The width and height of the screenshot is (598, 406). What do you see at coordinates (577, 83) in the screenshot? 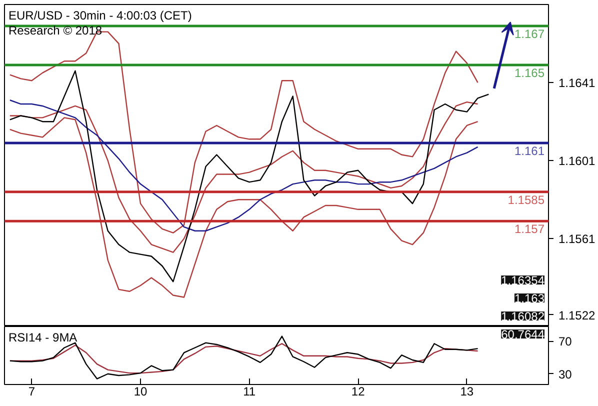
I see `y-tick-label: 1.1641` at bounding box center [577, 83].